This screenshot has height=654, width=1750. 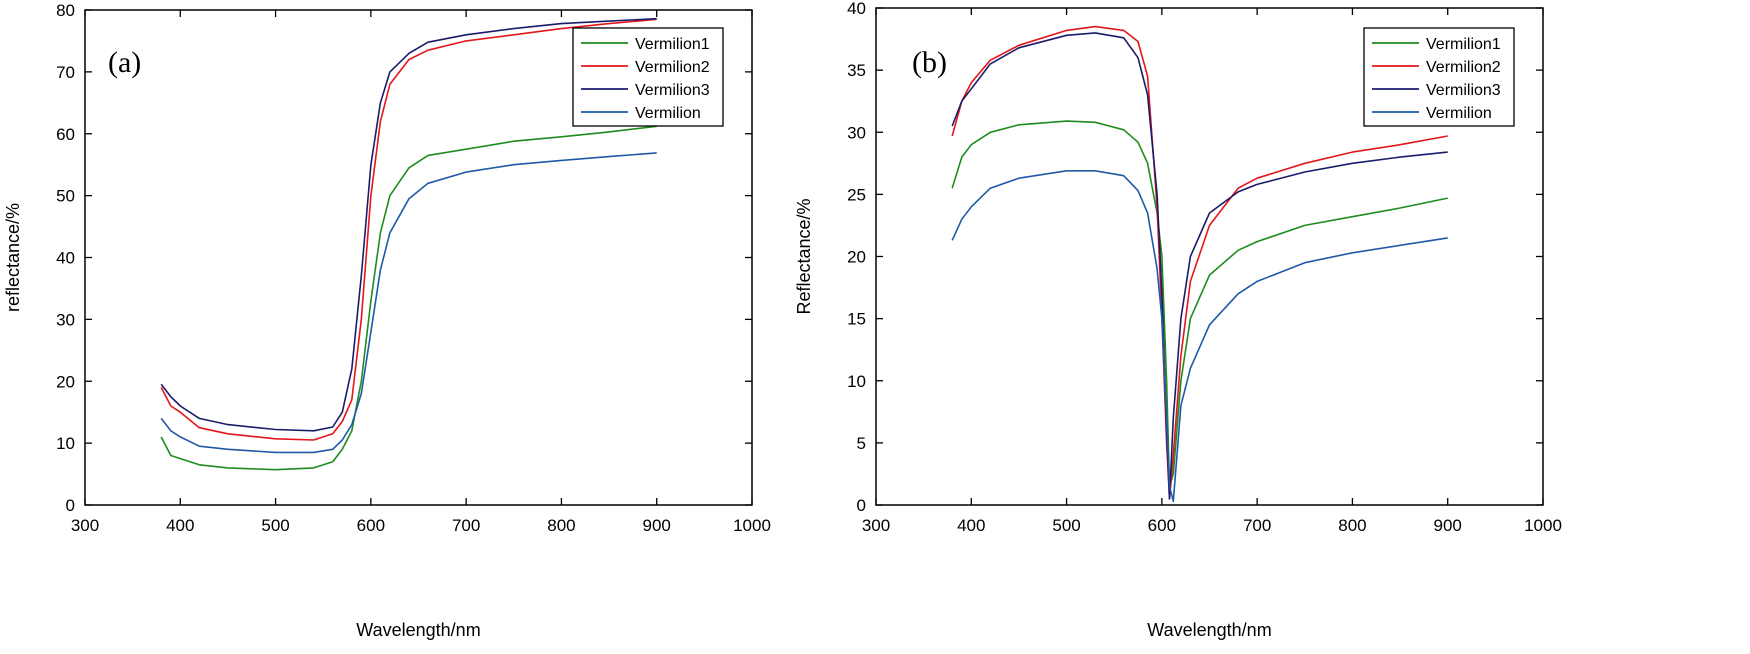 I want to click on panel-label: (a), so click(x=124, y=62).